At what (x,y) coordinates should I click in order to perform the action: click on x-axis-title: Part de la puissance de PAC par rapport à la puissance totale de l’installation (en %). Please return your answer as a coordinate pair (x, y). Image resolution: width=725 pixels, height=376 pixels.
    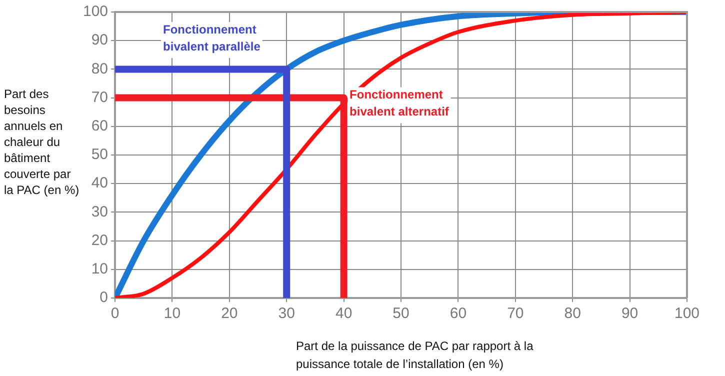
    Looking at the image, I should click on (415, 355).